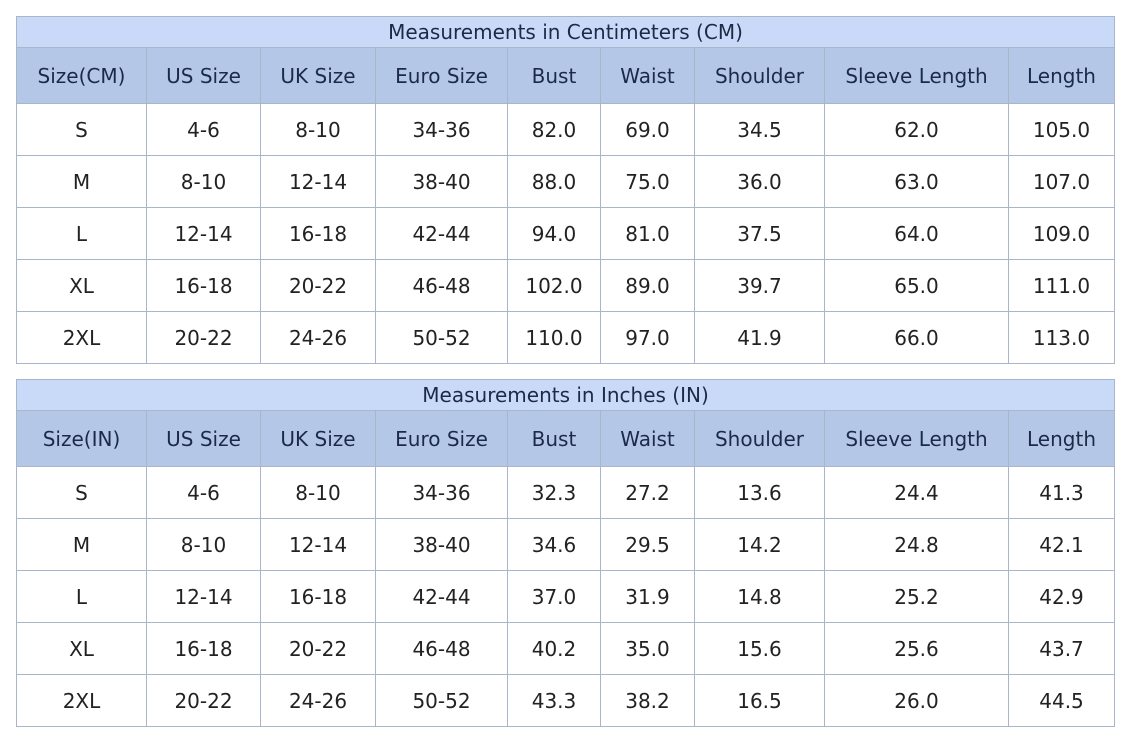 The width and height of the screenshot is (1129, 748). I want to click on cell: 50-52, so click(441, 337).